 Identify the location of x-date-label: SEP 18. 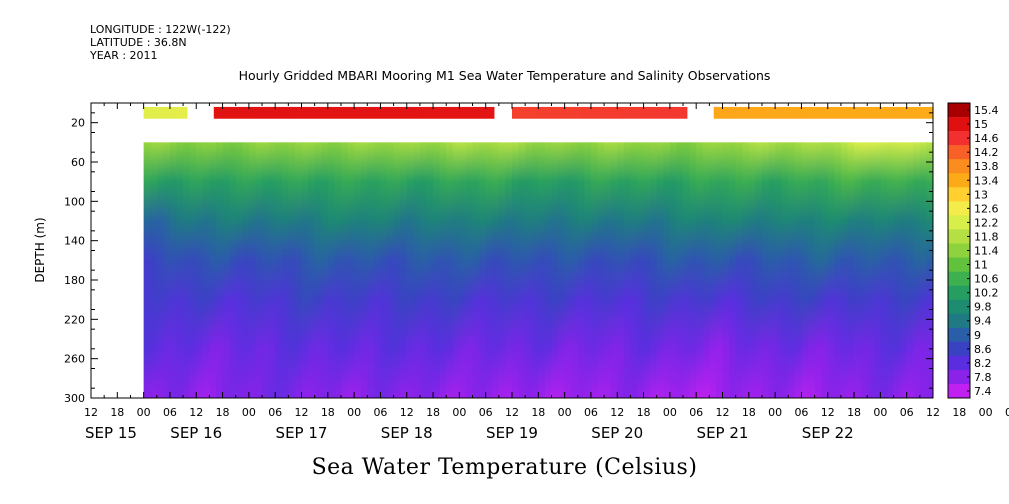
(407, 433).